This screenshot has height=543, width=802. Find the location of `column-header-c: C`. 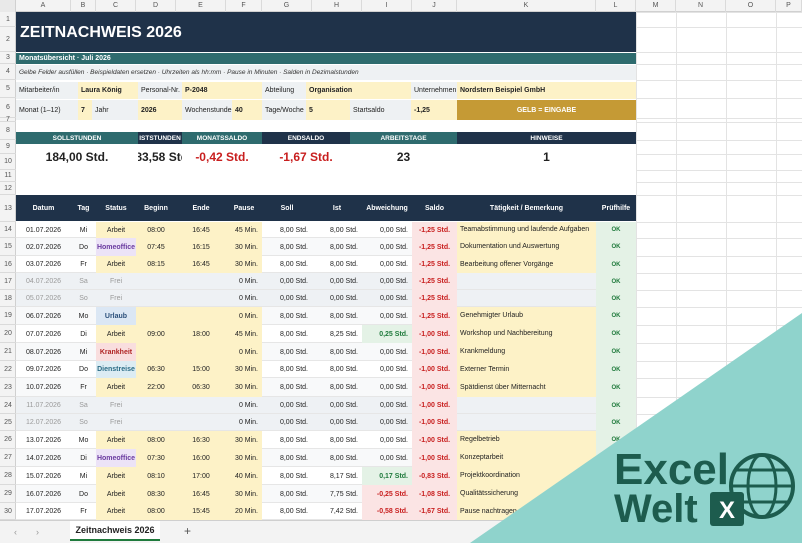

column-header-c: C is located at coordinates (116, 6).